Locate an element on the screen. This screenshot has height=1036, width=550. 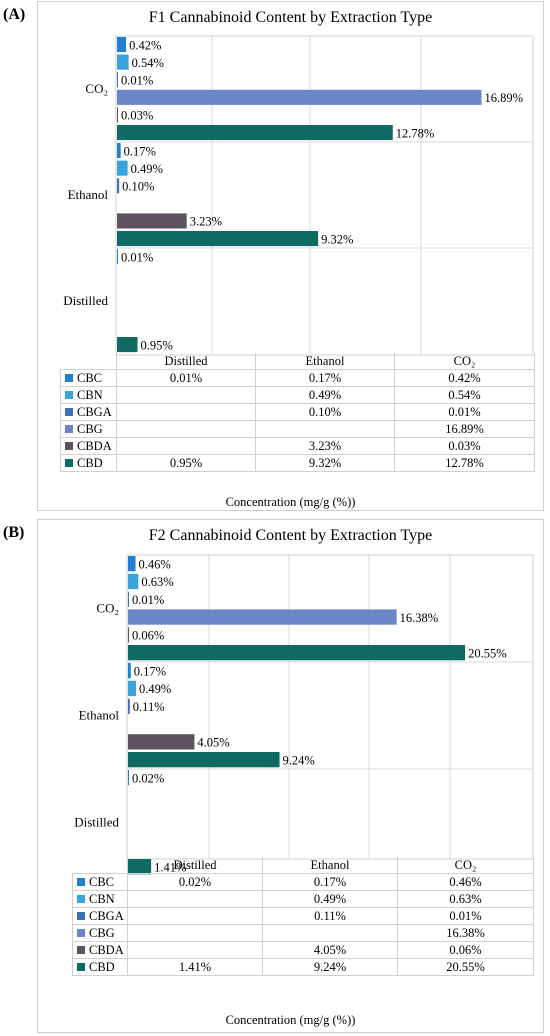
data-label: 20.55% is located at coordinates (487, 653).